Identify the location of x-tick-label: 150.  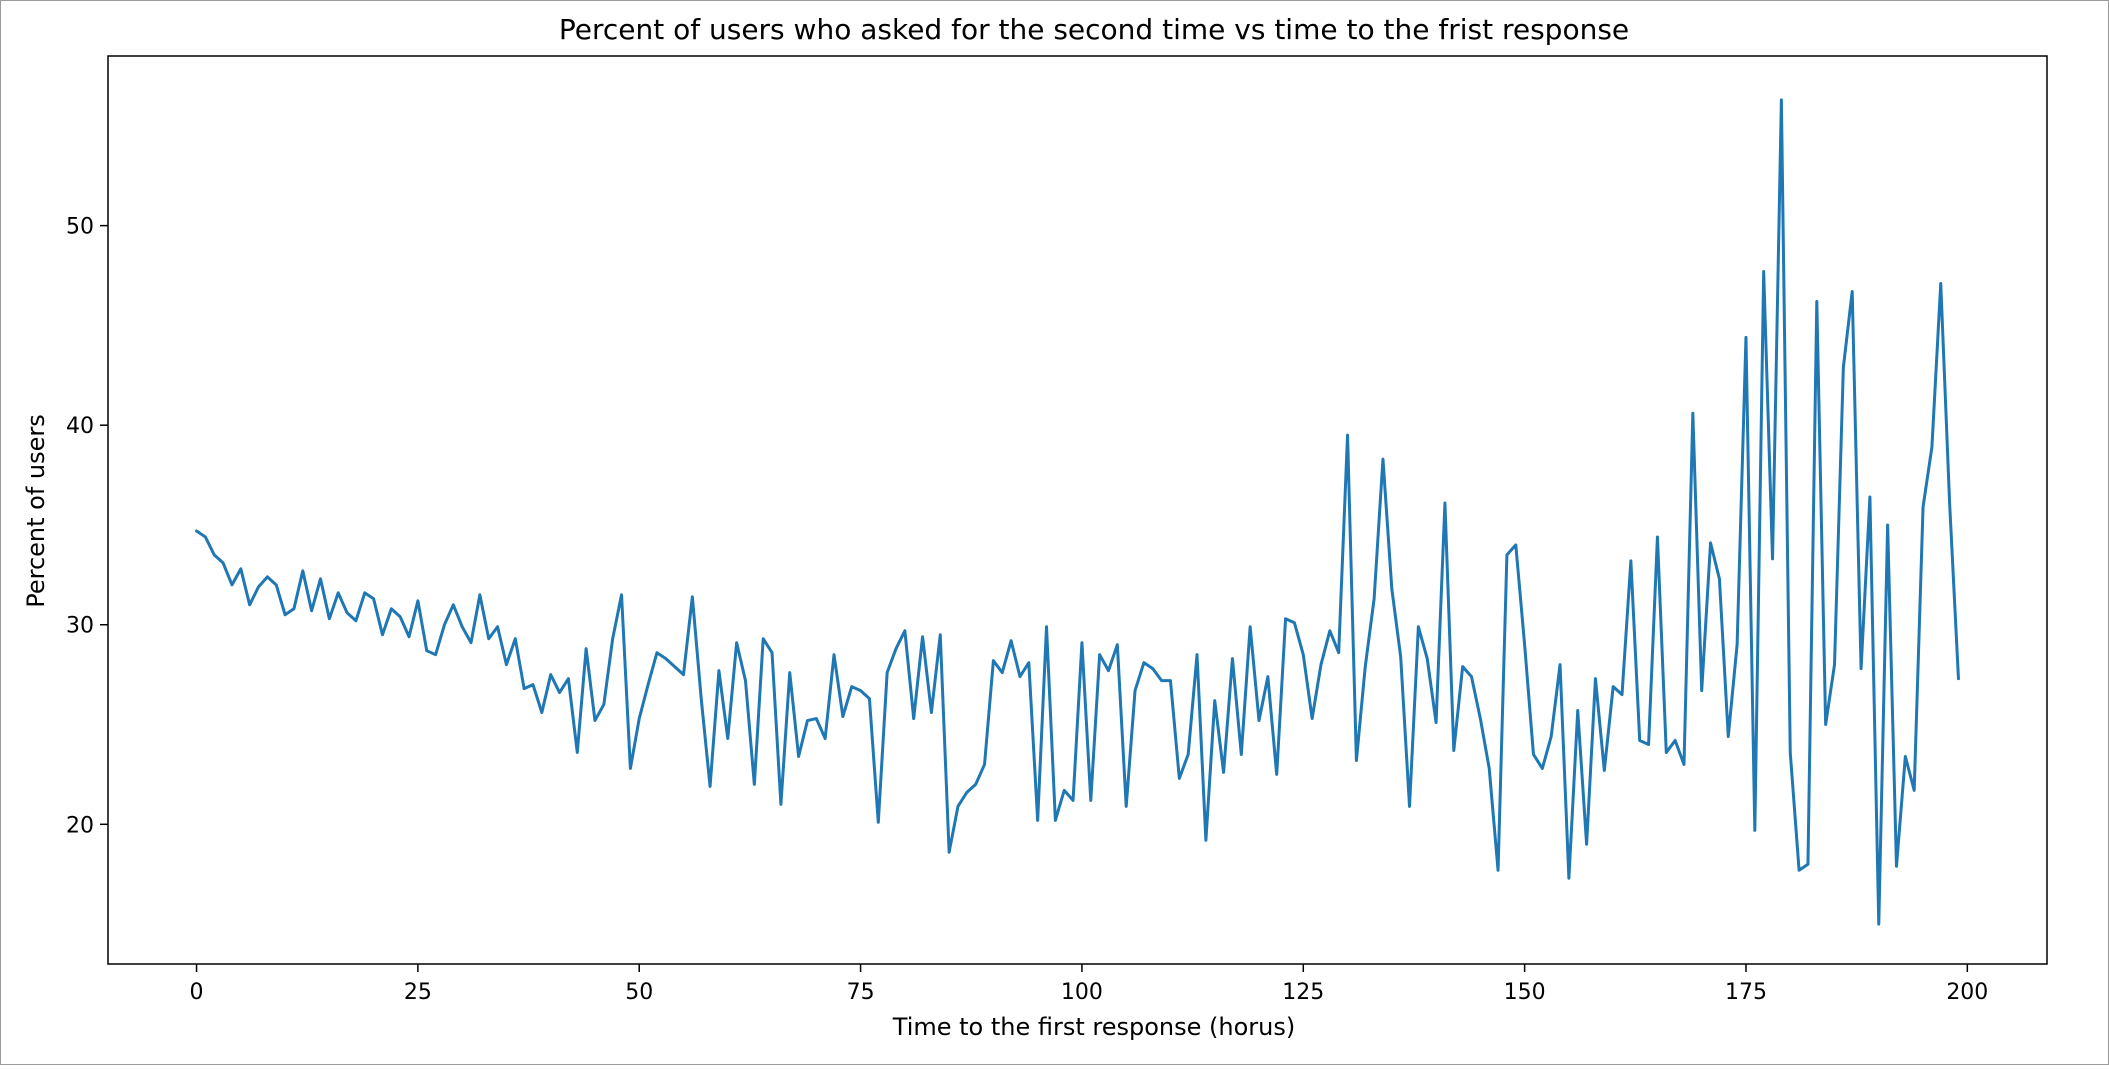
(1525, 992).